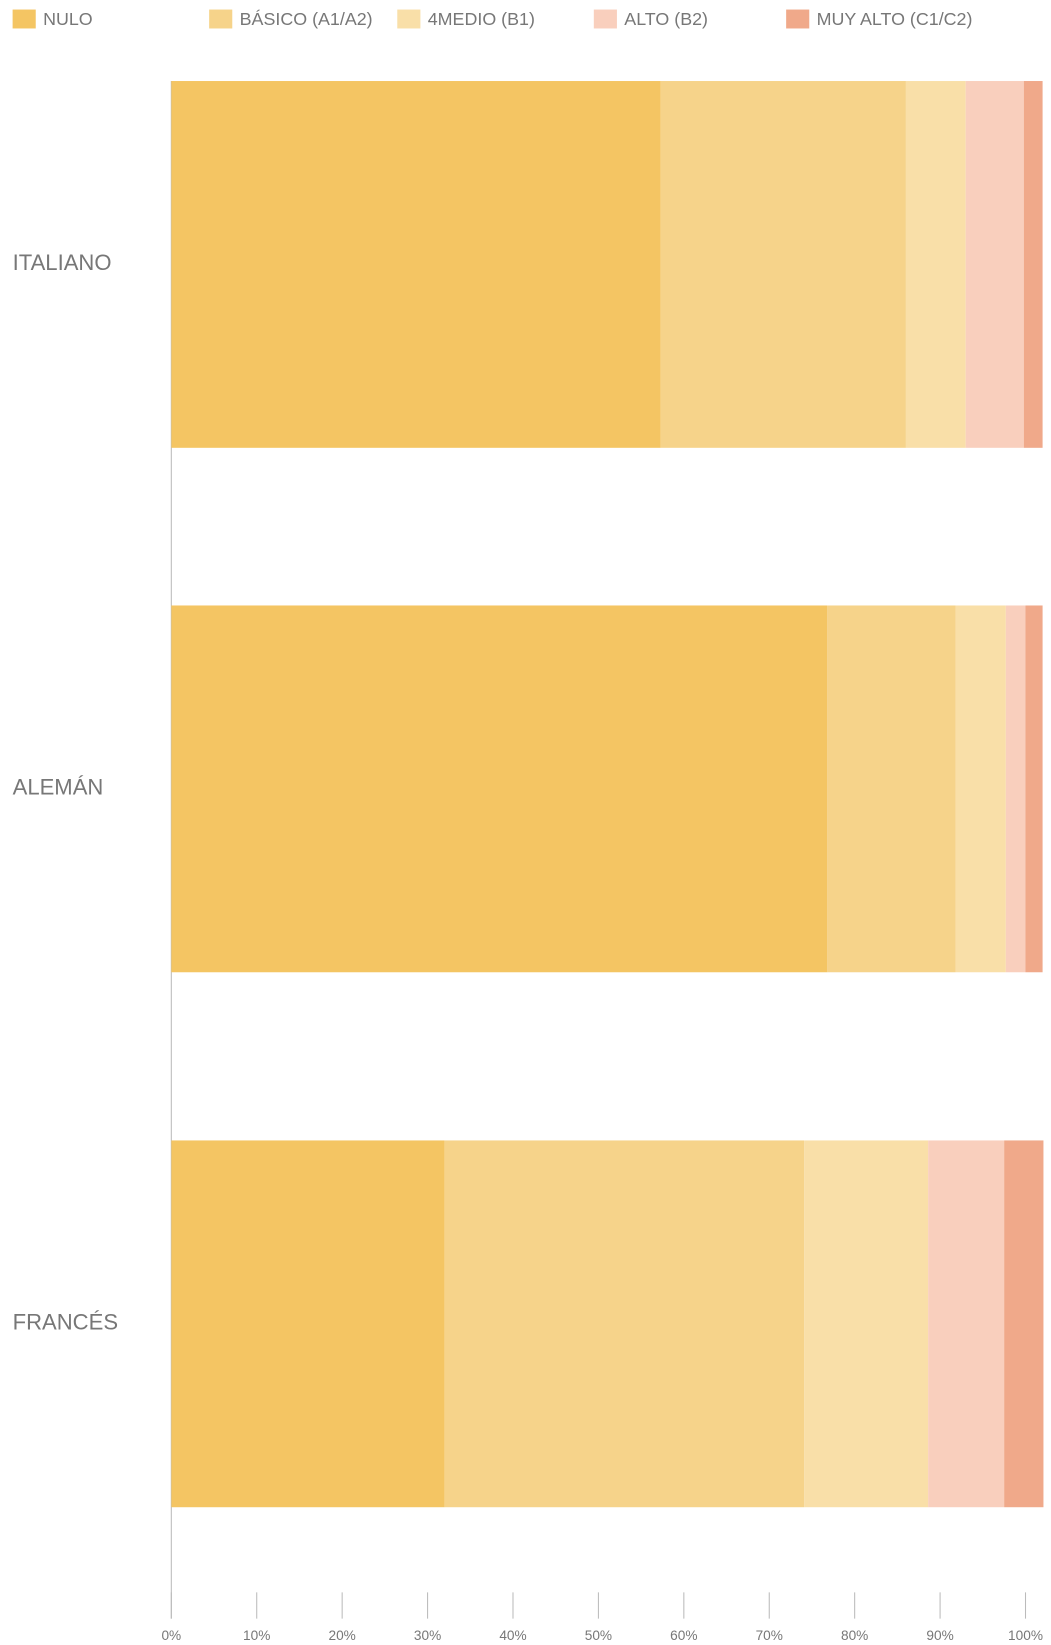  I want to click on x-tick-label: 90%, so click(939, 1635).